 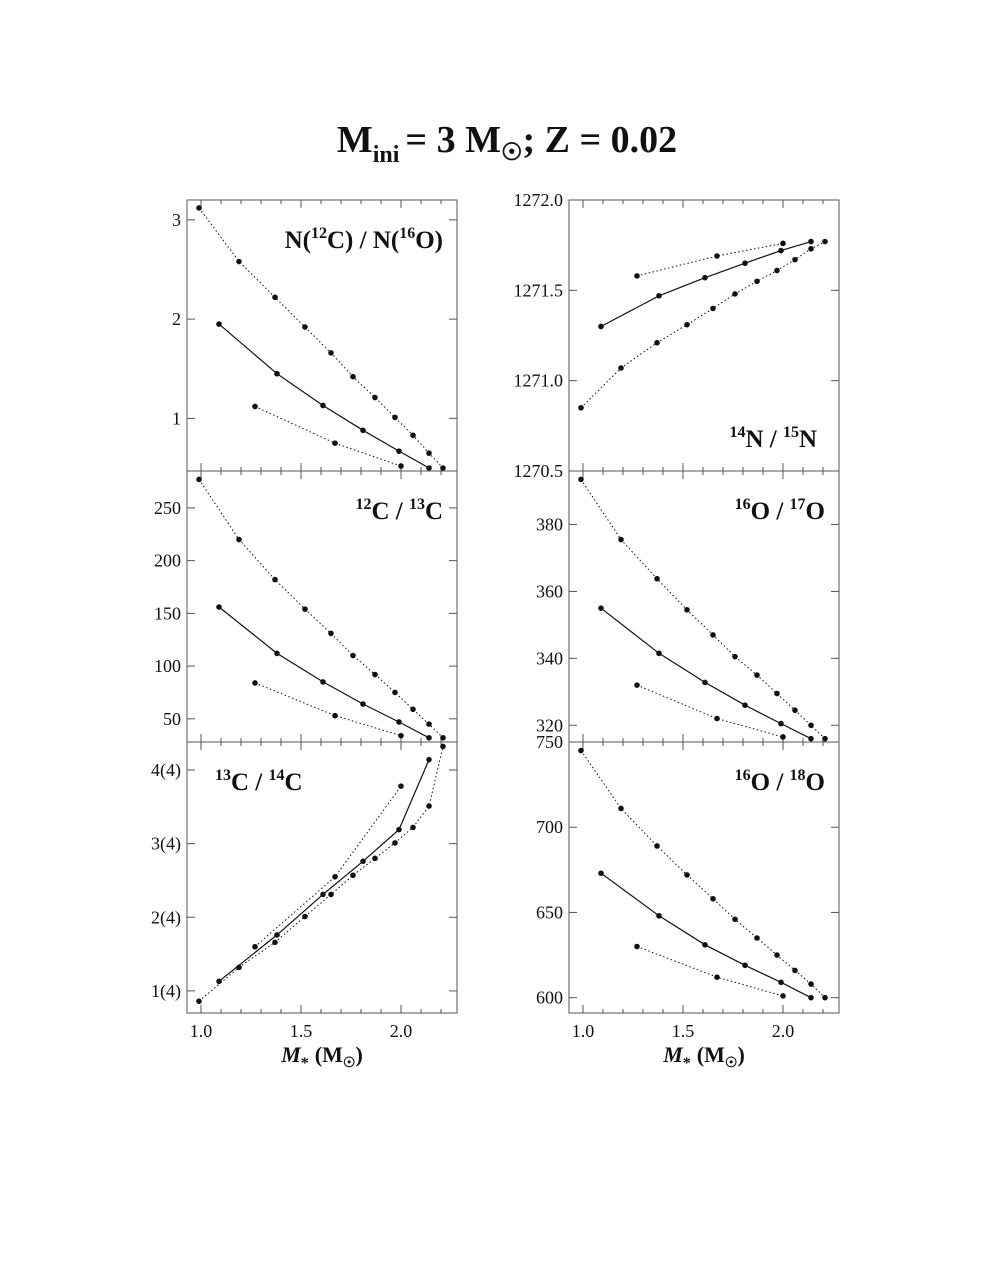 What do you see at coordinates (291, 1054) in the screenshot?
I see `xlabel-m: M` at bounding box center [291, 1054].